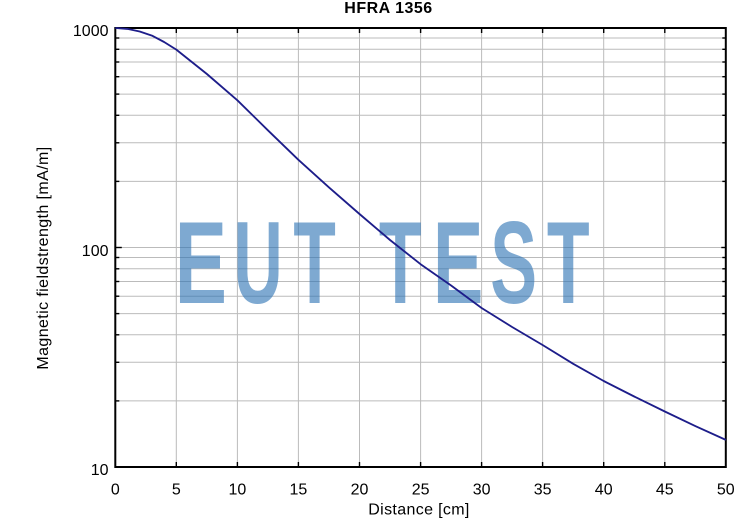  I want to click on svg-text: U, so click(258, 263).